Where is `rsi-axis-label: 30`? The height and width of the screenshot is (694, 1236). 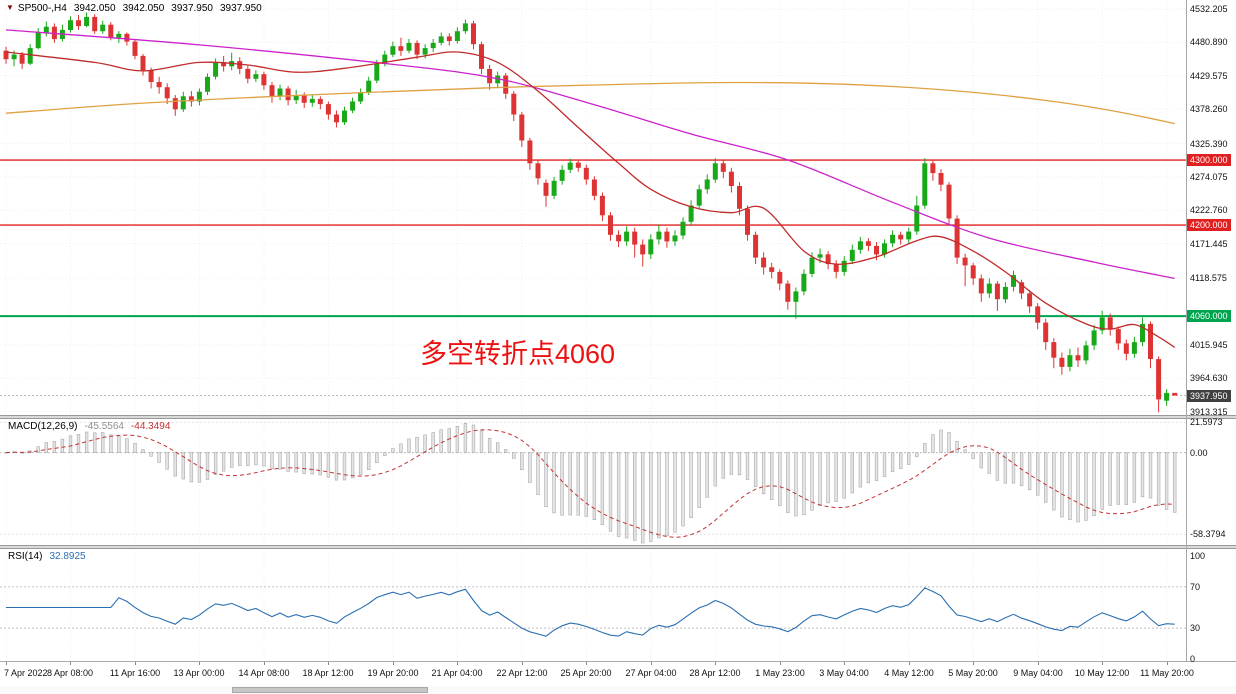
rsi-axis-label: 30 is located at coordinates (1195, 628).